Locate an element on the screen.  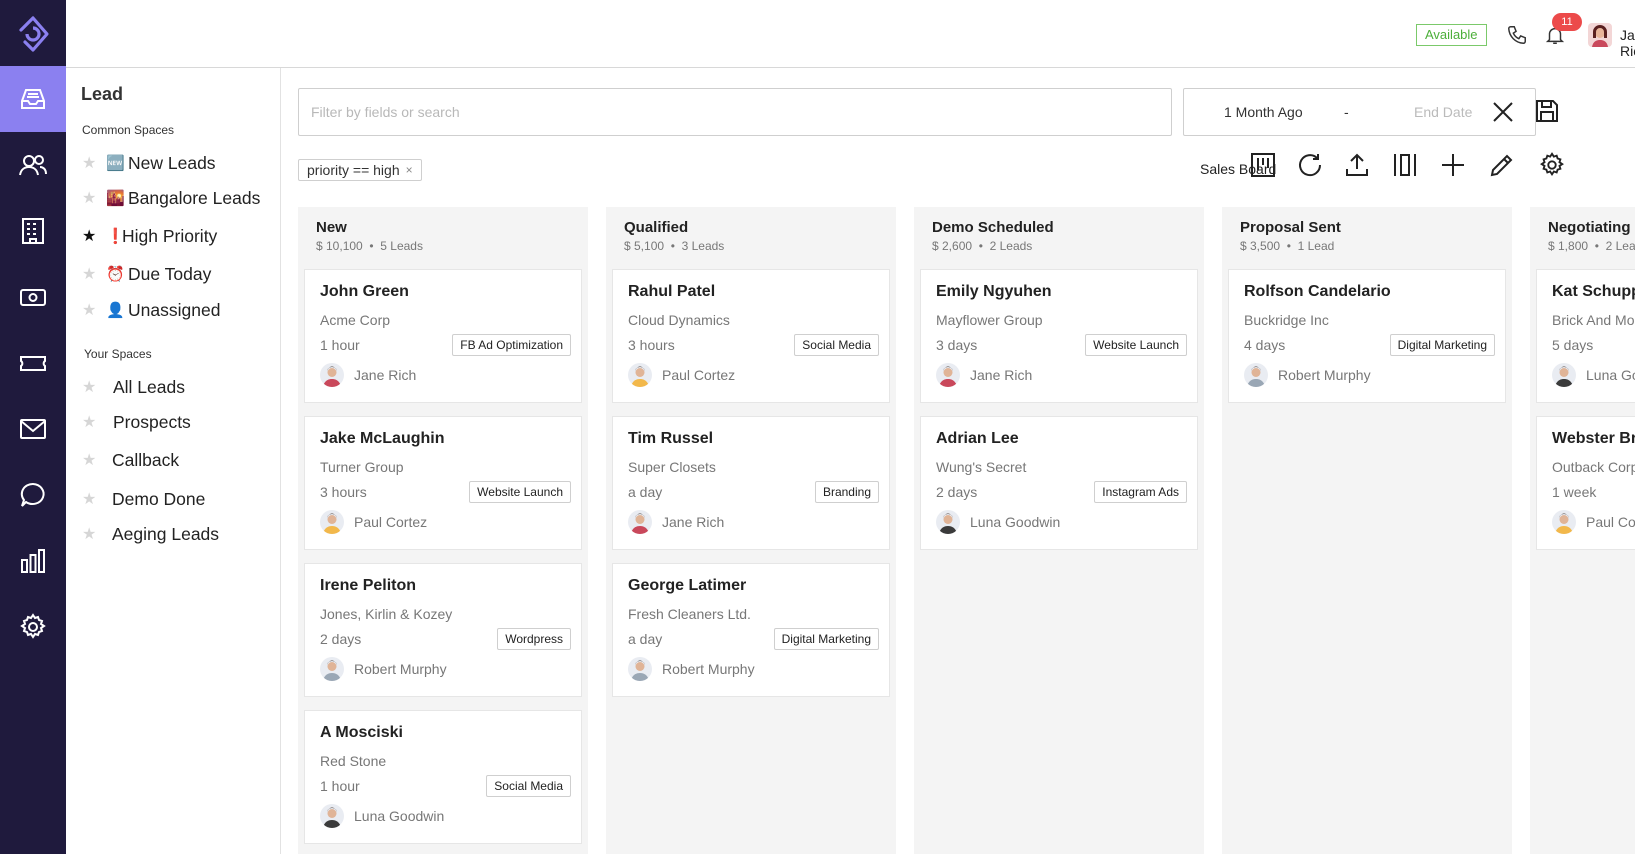
sidebar-item-label: Due Today is located at coordinates (170, 273).